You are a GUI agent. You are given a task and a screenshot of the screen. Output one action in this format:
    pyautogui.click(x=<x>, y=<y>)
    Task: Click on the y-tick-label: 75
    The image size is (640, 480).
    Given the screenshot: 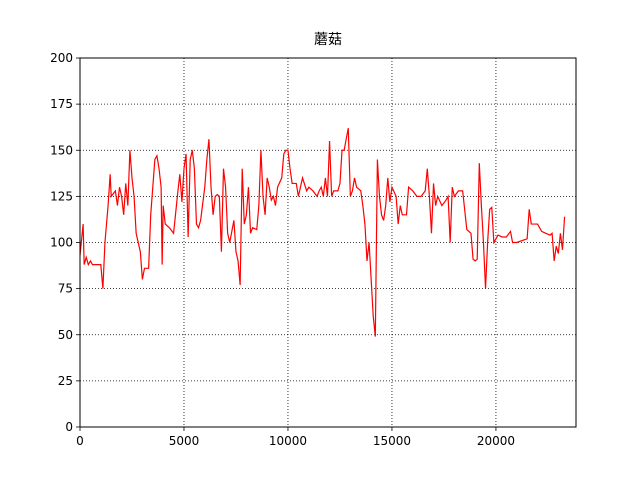 What is the action you would take?
    pyautogui.click(x=65, y=289)
    